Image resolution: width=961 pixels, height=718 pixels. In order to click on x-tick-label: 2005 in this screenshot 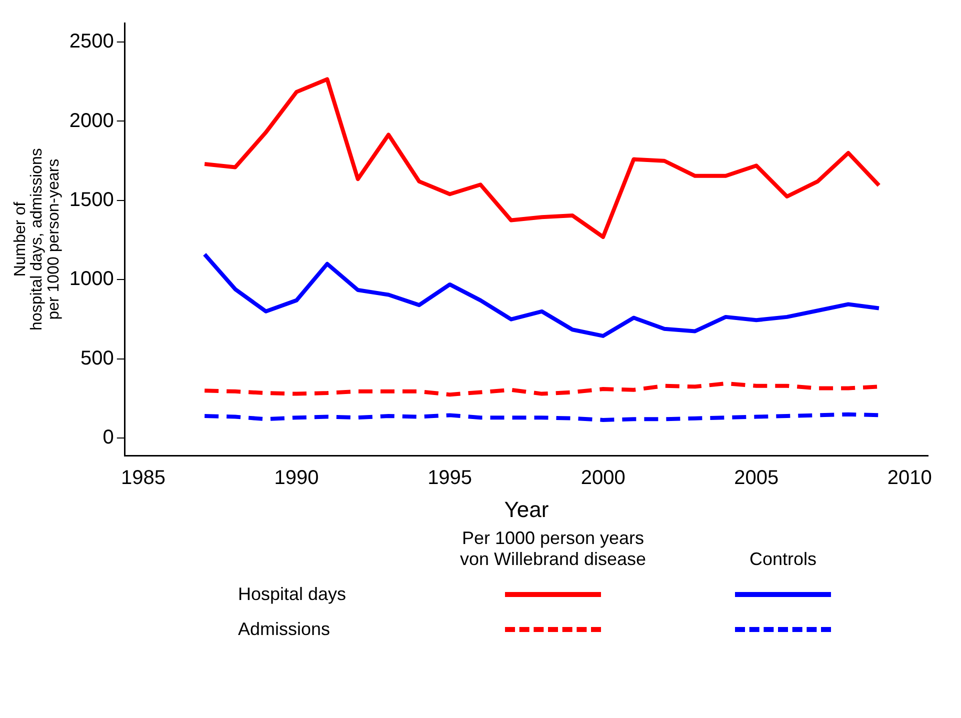, I will do `click(756, 478)`.